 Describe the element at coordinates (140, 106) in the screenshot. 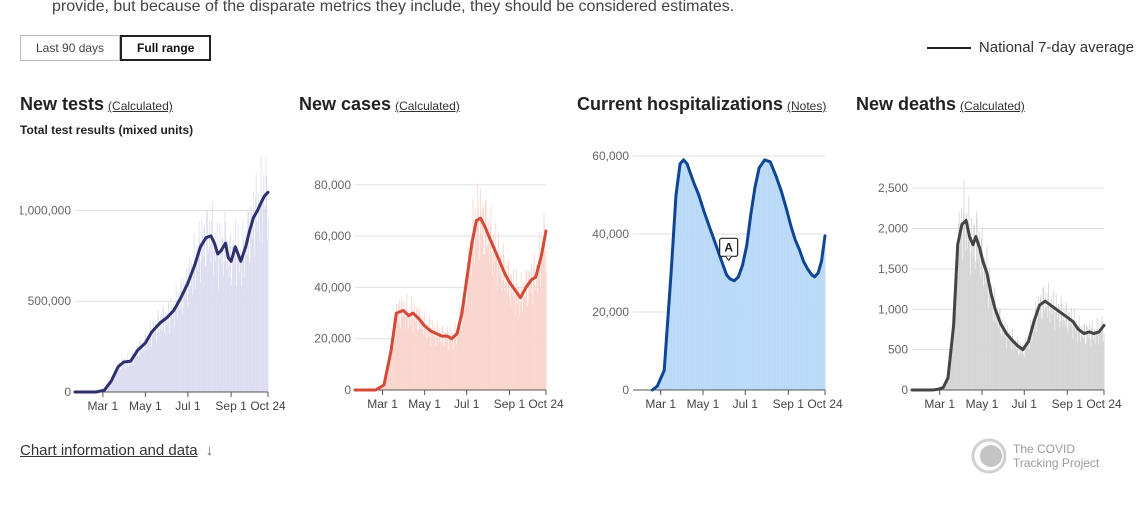

I see `calculated-link-tests: (Calculated)` at that location.